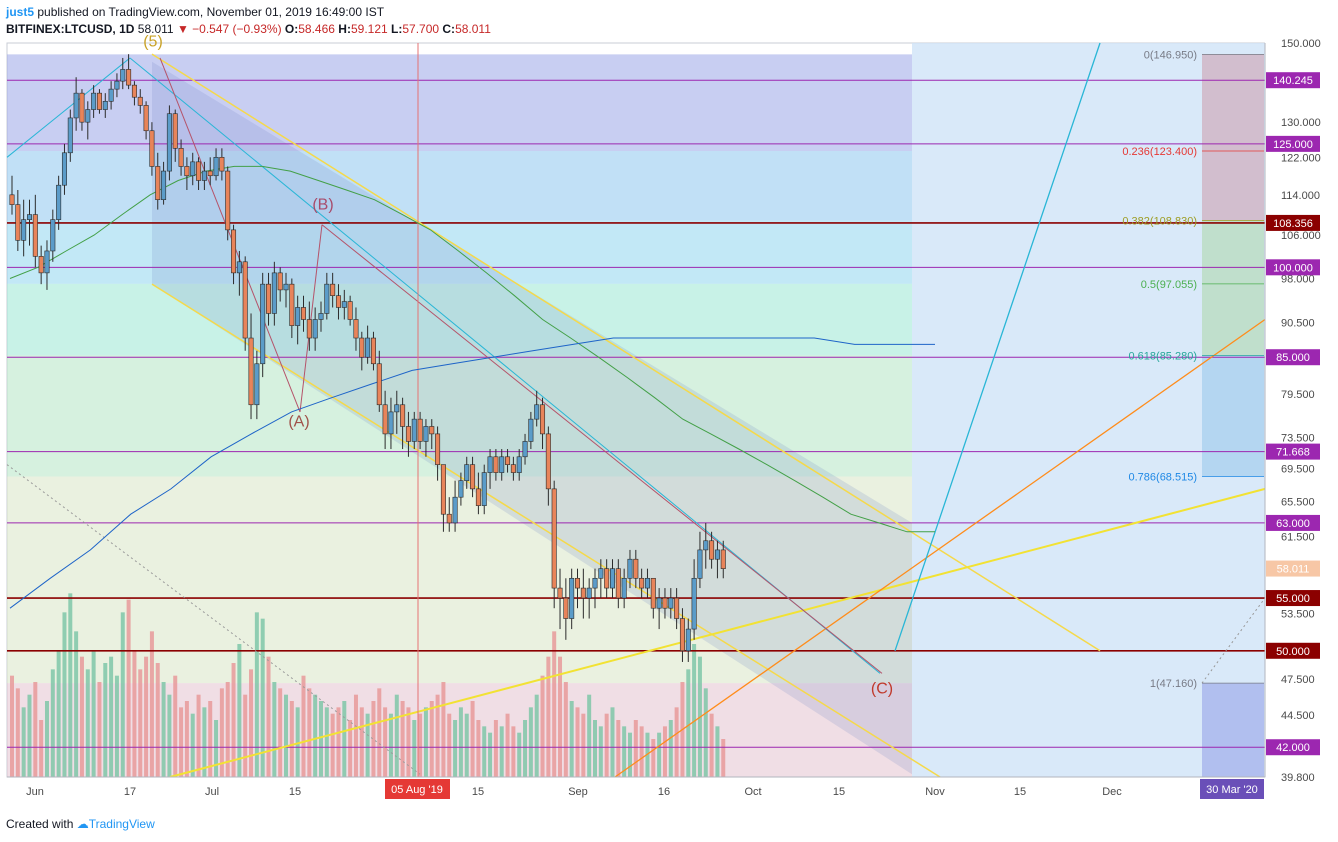 The width and height of the screenshot is (1338, 842). Describe the element at coordinates (344, 29) in the screenshot. I see `high-label: H:` at that location.